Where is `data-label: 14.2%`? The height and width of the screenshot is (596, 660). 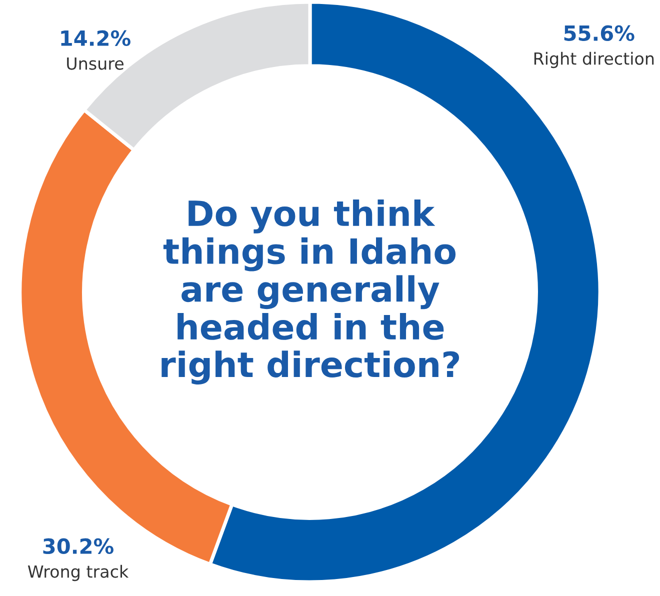 data-label: 14.2% is located at coordinates (95, 38).